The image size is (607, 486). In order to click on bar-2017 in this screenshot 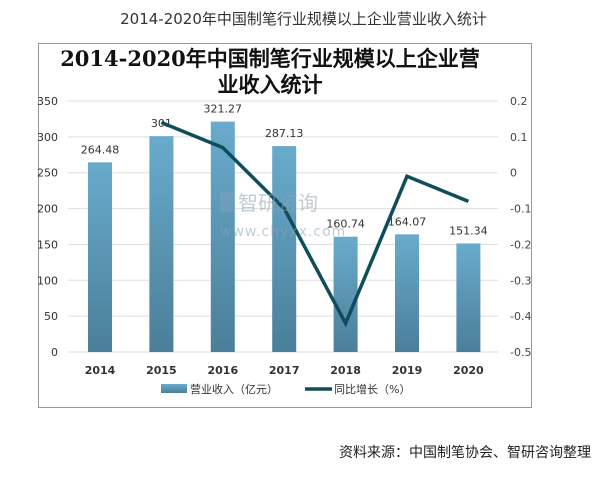, I will do `click(284, 249)`.